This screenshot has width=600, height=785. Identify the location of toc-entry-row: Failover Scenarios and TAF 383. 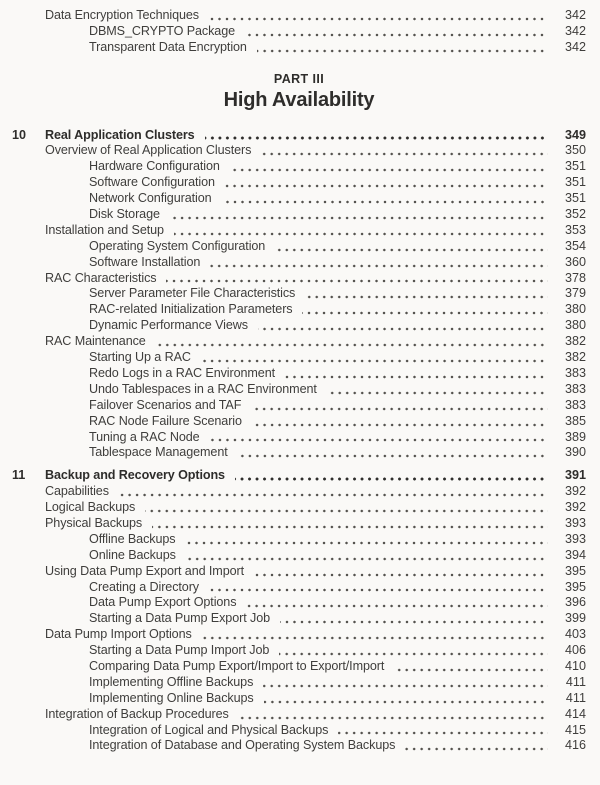
(299, 406).